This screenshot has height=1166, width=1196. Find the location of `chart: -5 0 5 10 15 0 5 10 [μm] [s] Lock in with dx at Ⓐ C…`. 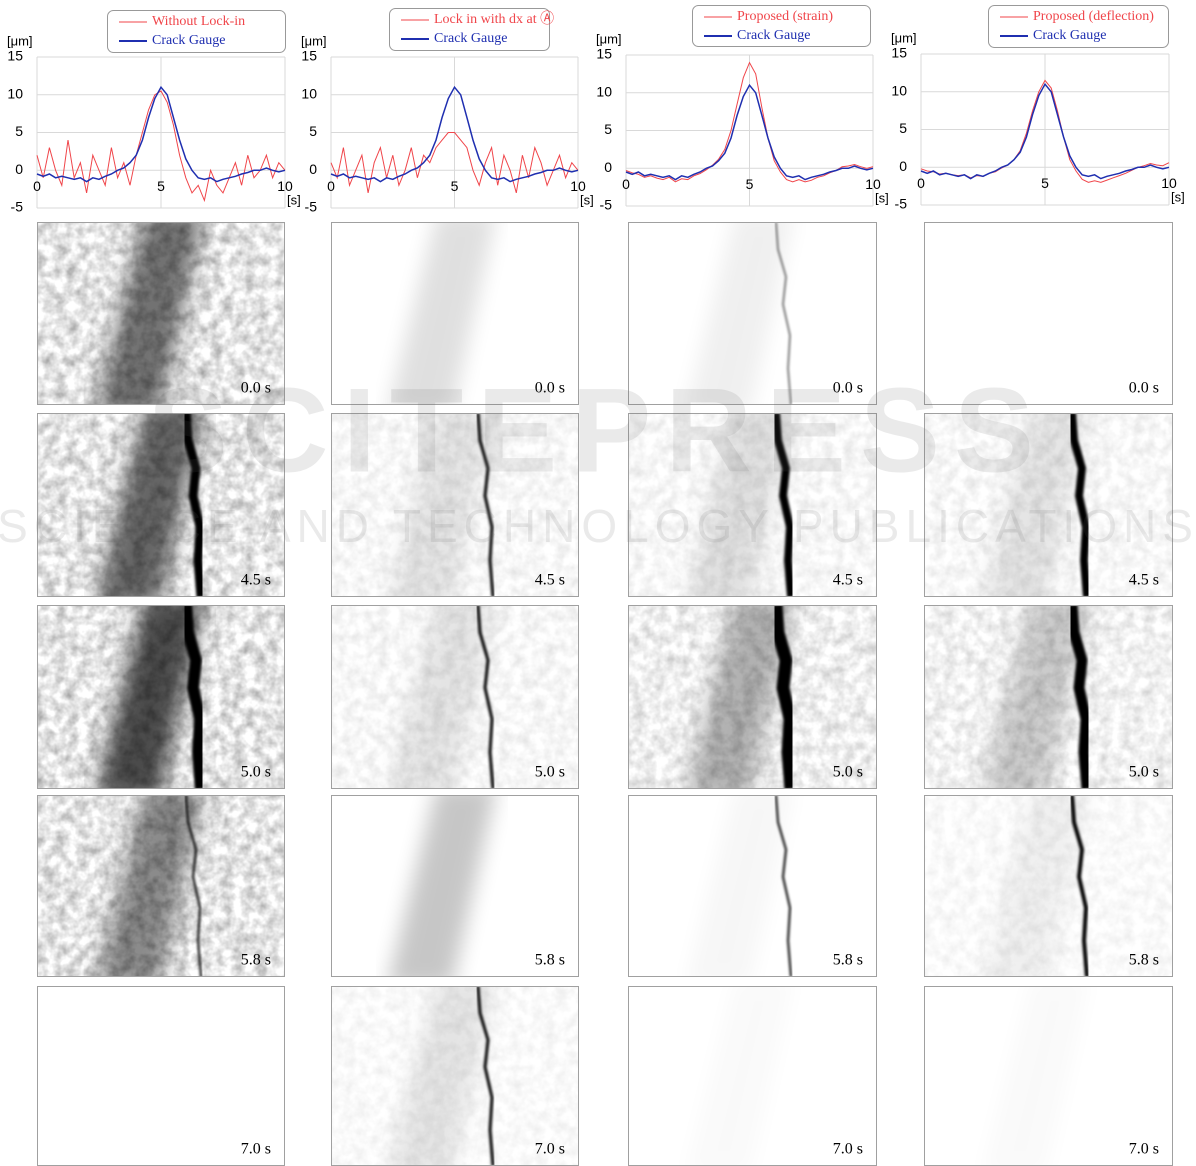

chart: -5 0 5 10 15 0 5 10 [μm] [s] Lock in with dx at Ⓐ C… is located at coordinates (447, 111).